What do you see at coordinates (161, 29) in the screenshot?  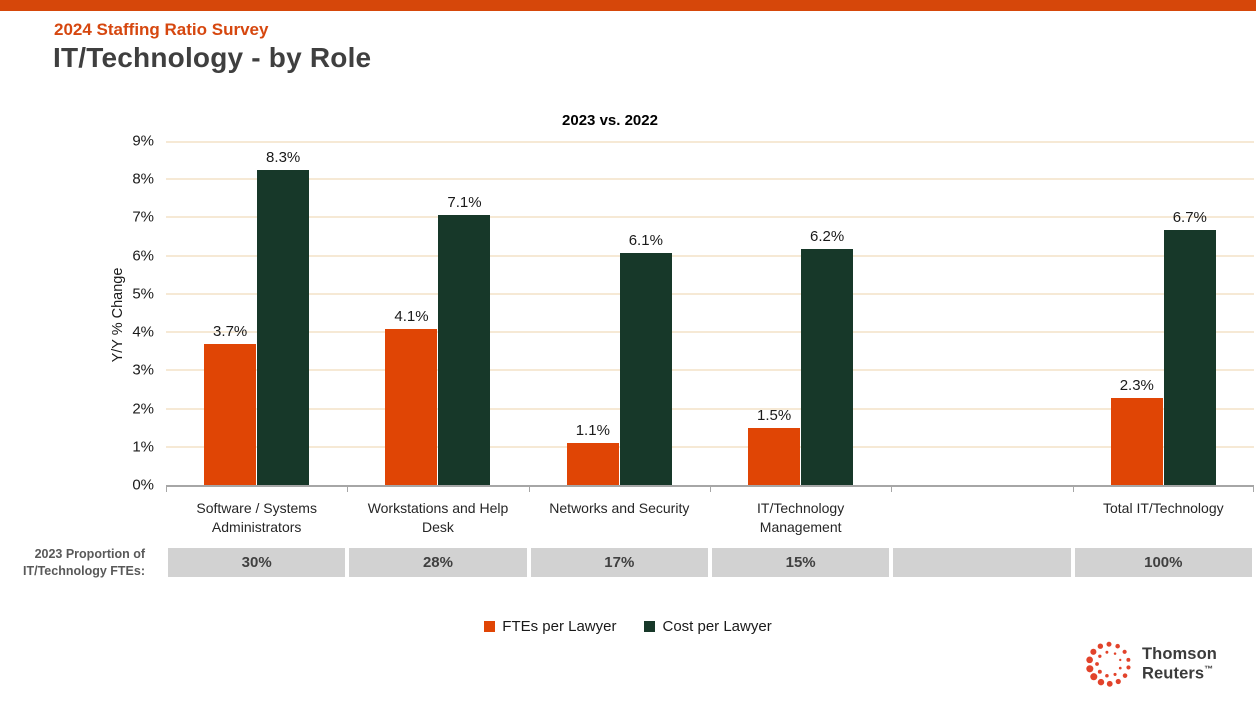 I see `report-eyebrow: 2024 Staffing Ratio Survey` at bounding box center [161, 29].